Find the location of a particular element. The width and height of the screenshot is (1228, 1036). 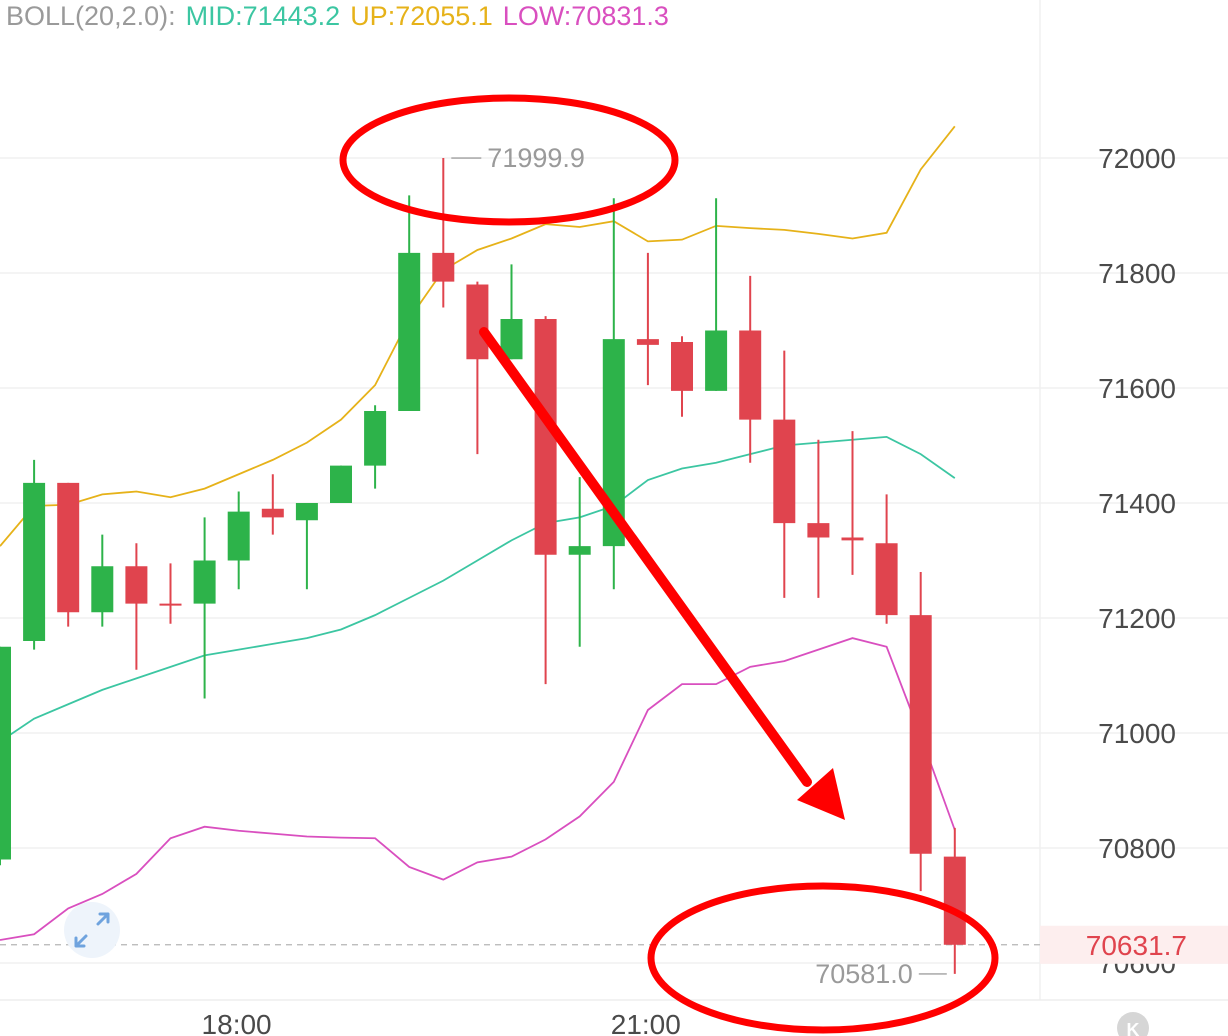

price-tick-label: 71200 is located at coordinates (1137, 618).